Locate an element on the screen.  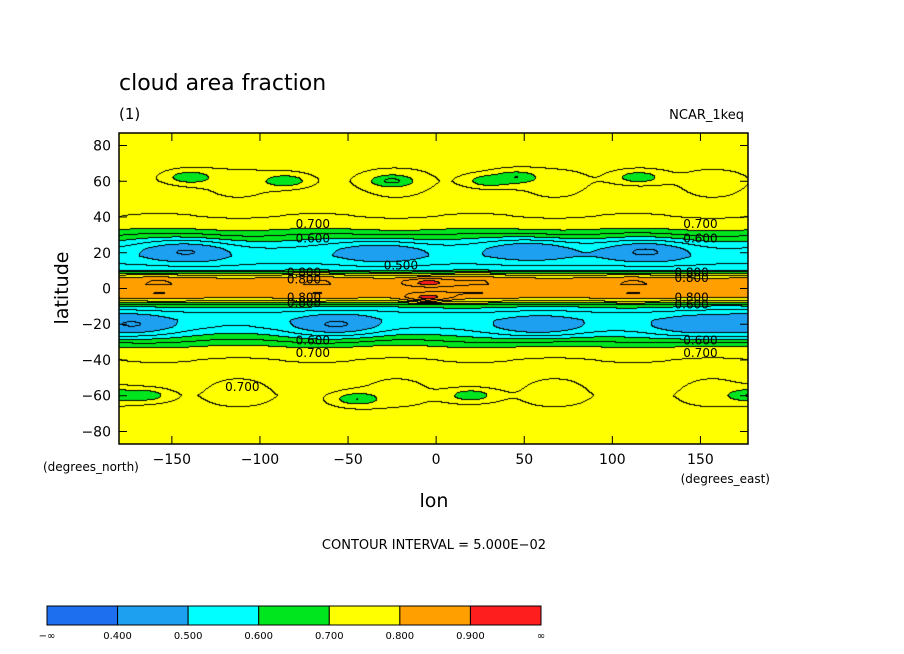
colorbar-label: 0.600 is located at coordinates (258, 636).